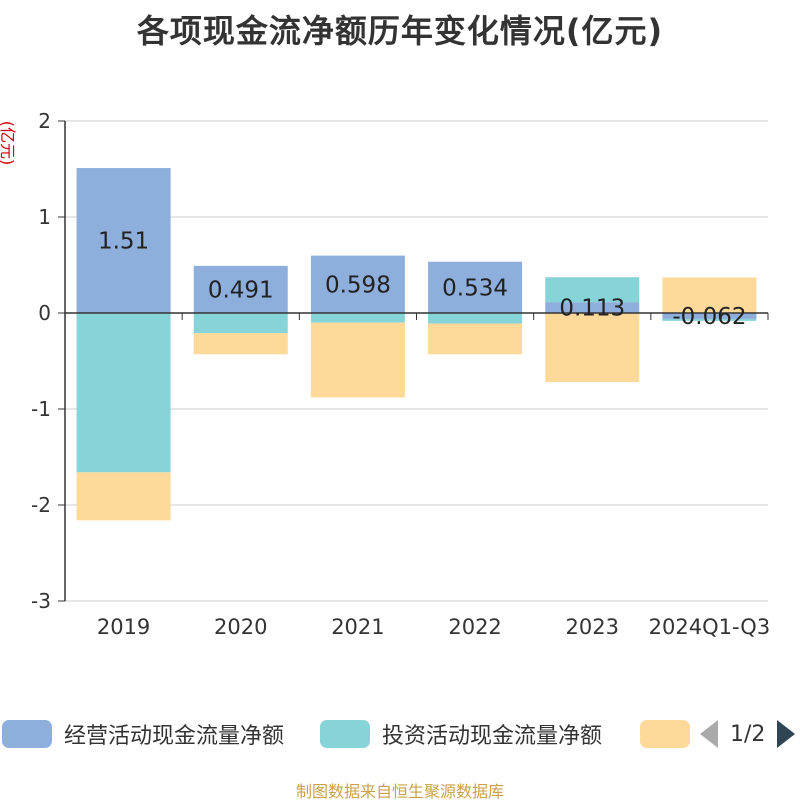 The width and height of the screenshot is (800, 802). I want to click on legend: 经营活动现金流量净额 投资活动现金流量净额 1/2, so click(400, 734).